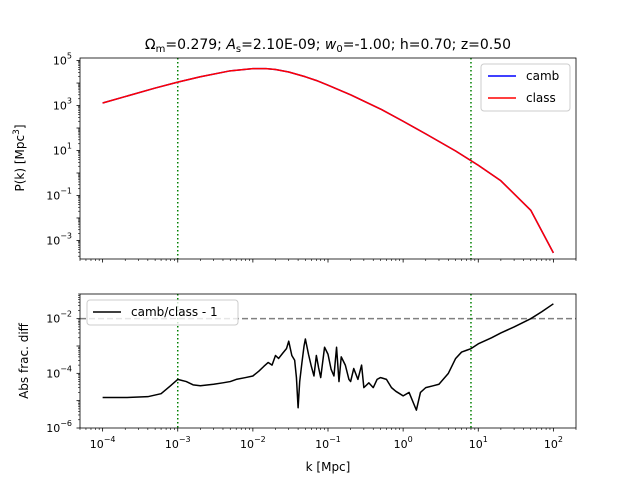 This screenshot has width=640, height=480. I want to click on legend-diff-label: camb/class - 1, so click(174, 312).